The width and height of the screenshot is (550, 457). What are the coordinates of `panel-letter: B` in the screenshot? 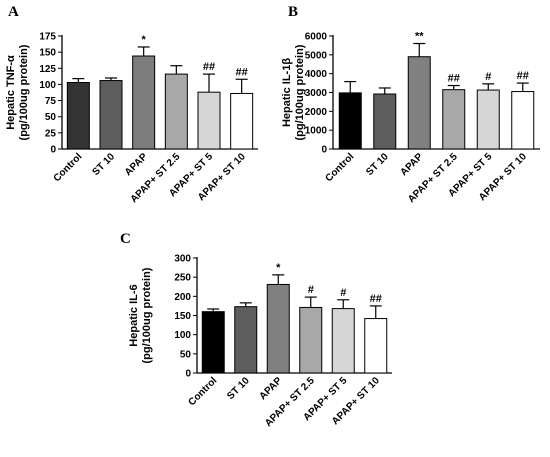 It's located at (293, 12).